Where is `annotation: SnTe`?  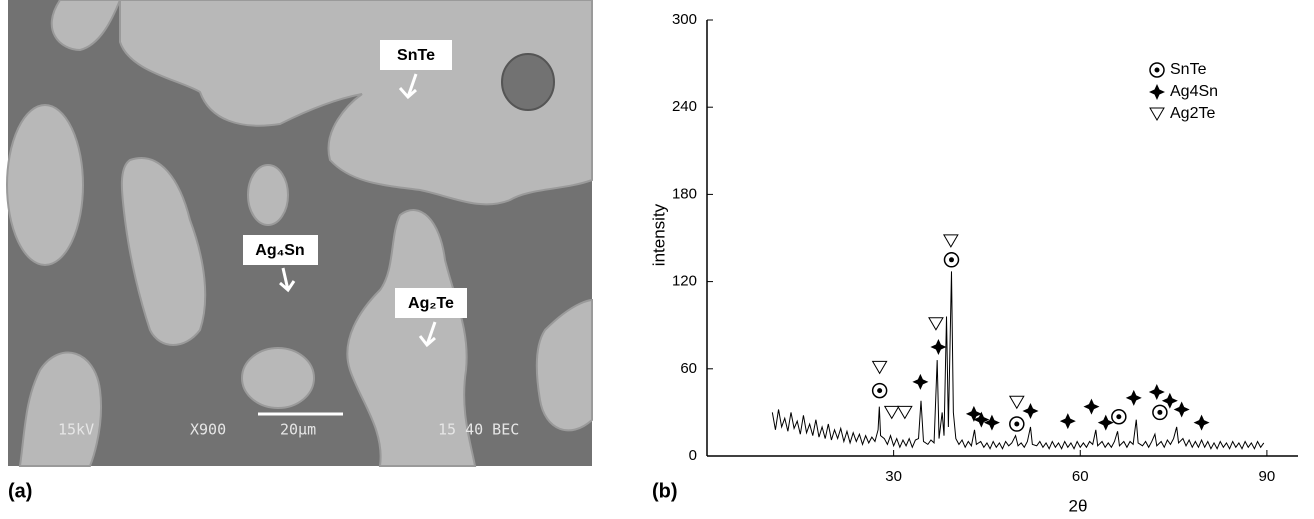
annotation: SnTe is located at coordinates (416, 55).